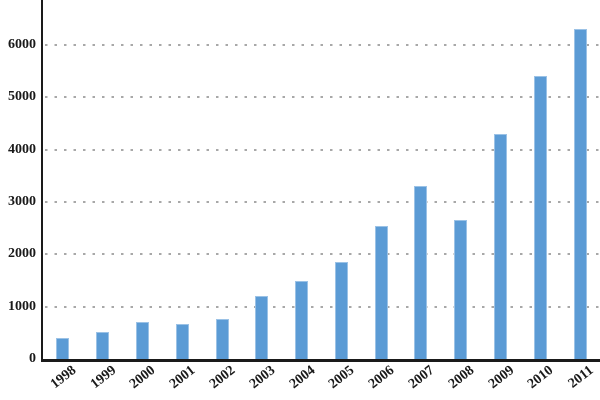  Describe the element at coordinates (22, 201) in the screenshot. I see `y-axis-tick-label: 3000` at that location.